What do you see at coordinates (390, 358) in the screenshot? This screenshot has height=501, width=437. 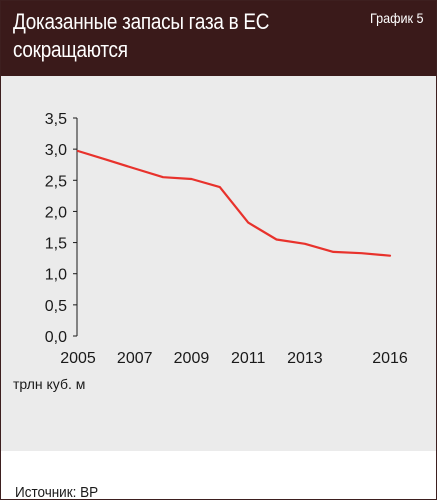 I see `x-tick-label: 2016` at bounding box center [390, 358].